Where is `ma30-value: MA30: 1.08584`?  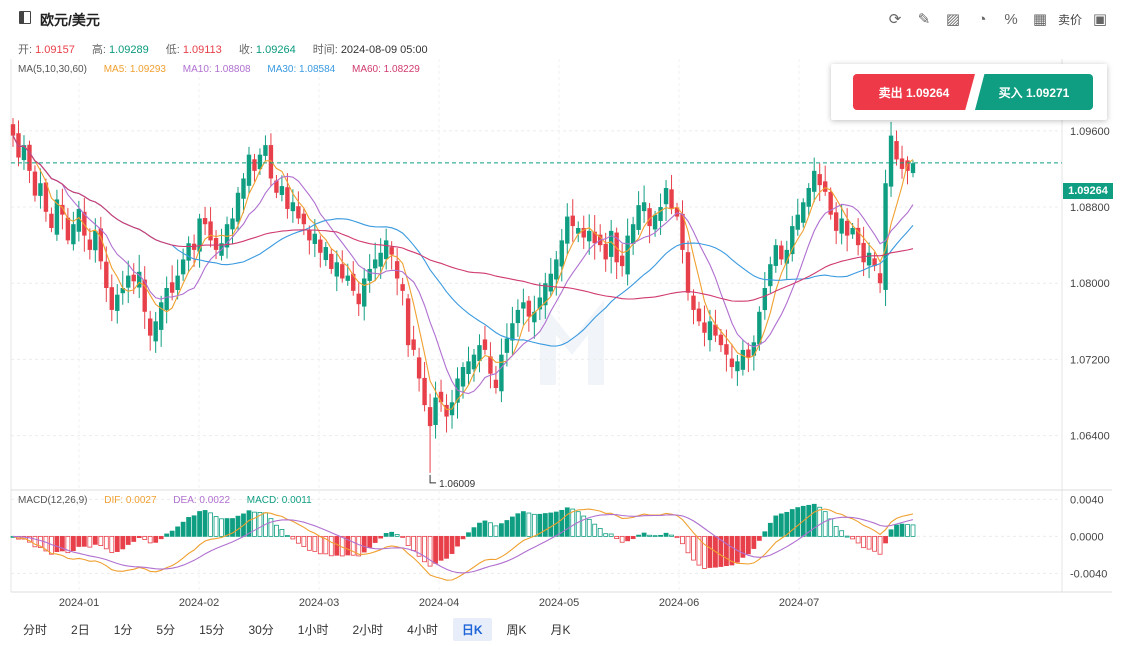 ma30-value: MA30: 1.08584 is located at coordinates (301, 69).